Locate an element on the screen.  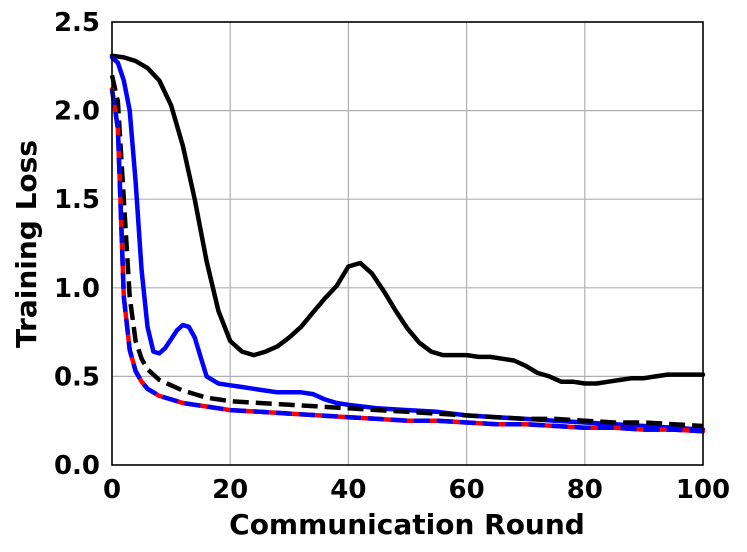
y-tick-label: 0.5 is located at coordinates (77, 377).